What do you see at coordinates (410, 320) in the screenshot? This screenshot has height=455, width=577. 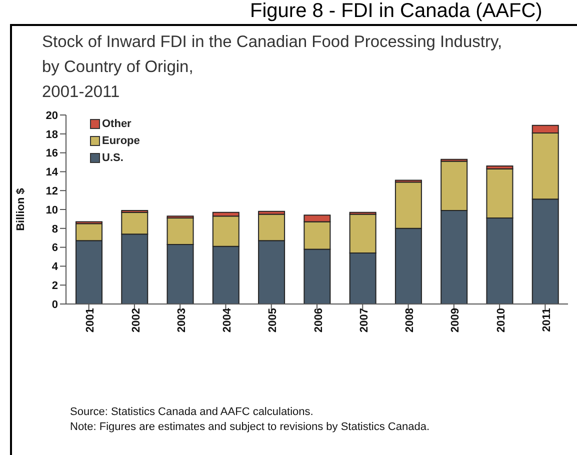 I see `x-tick-label: 2008` at bounding box center [410, 320].